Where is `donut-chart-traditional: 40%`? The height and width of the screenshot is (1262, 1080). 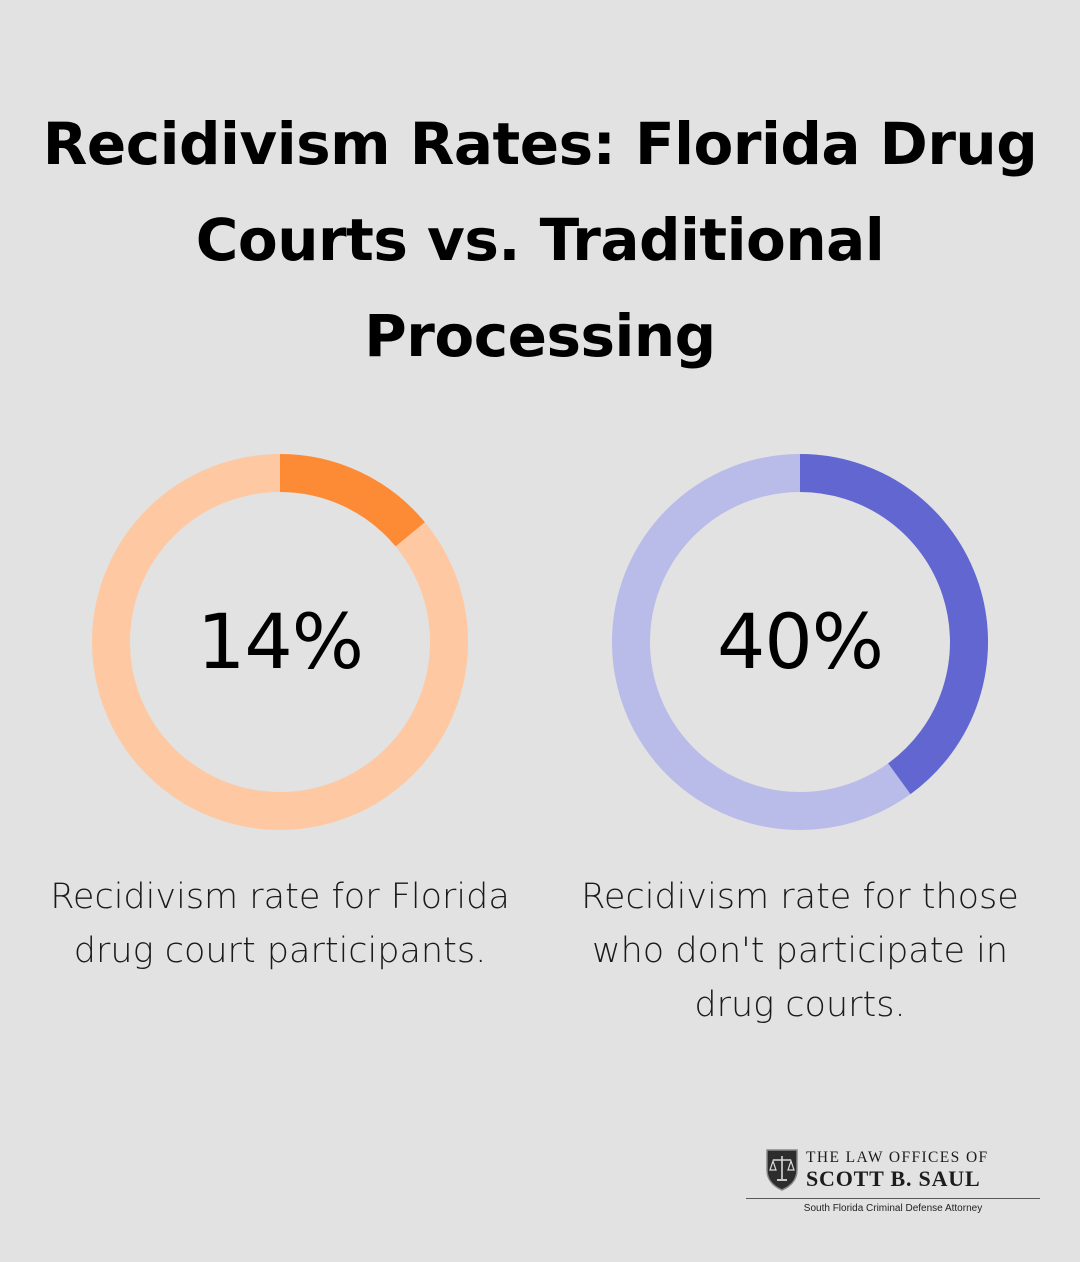 donut-chart-traditional: 40% is located at coordinates (800, 642).